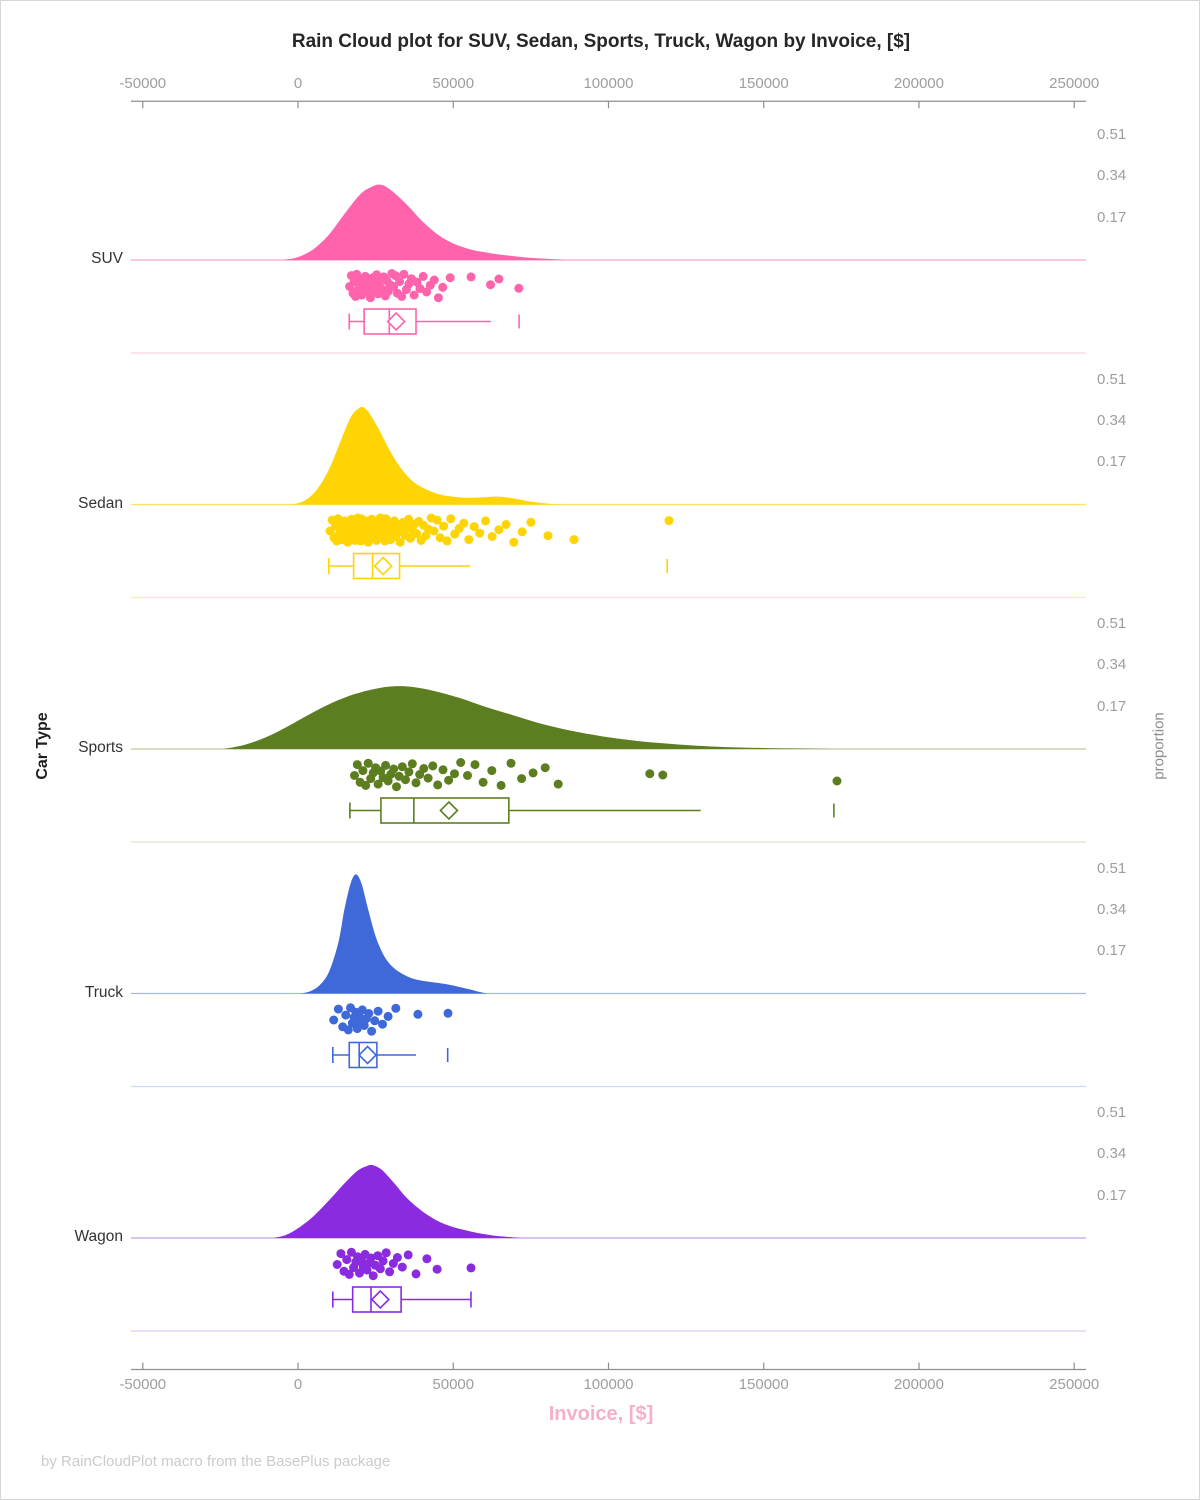  I want to click on density-suv, so click(423, 222).